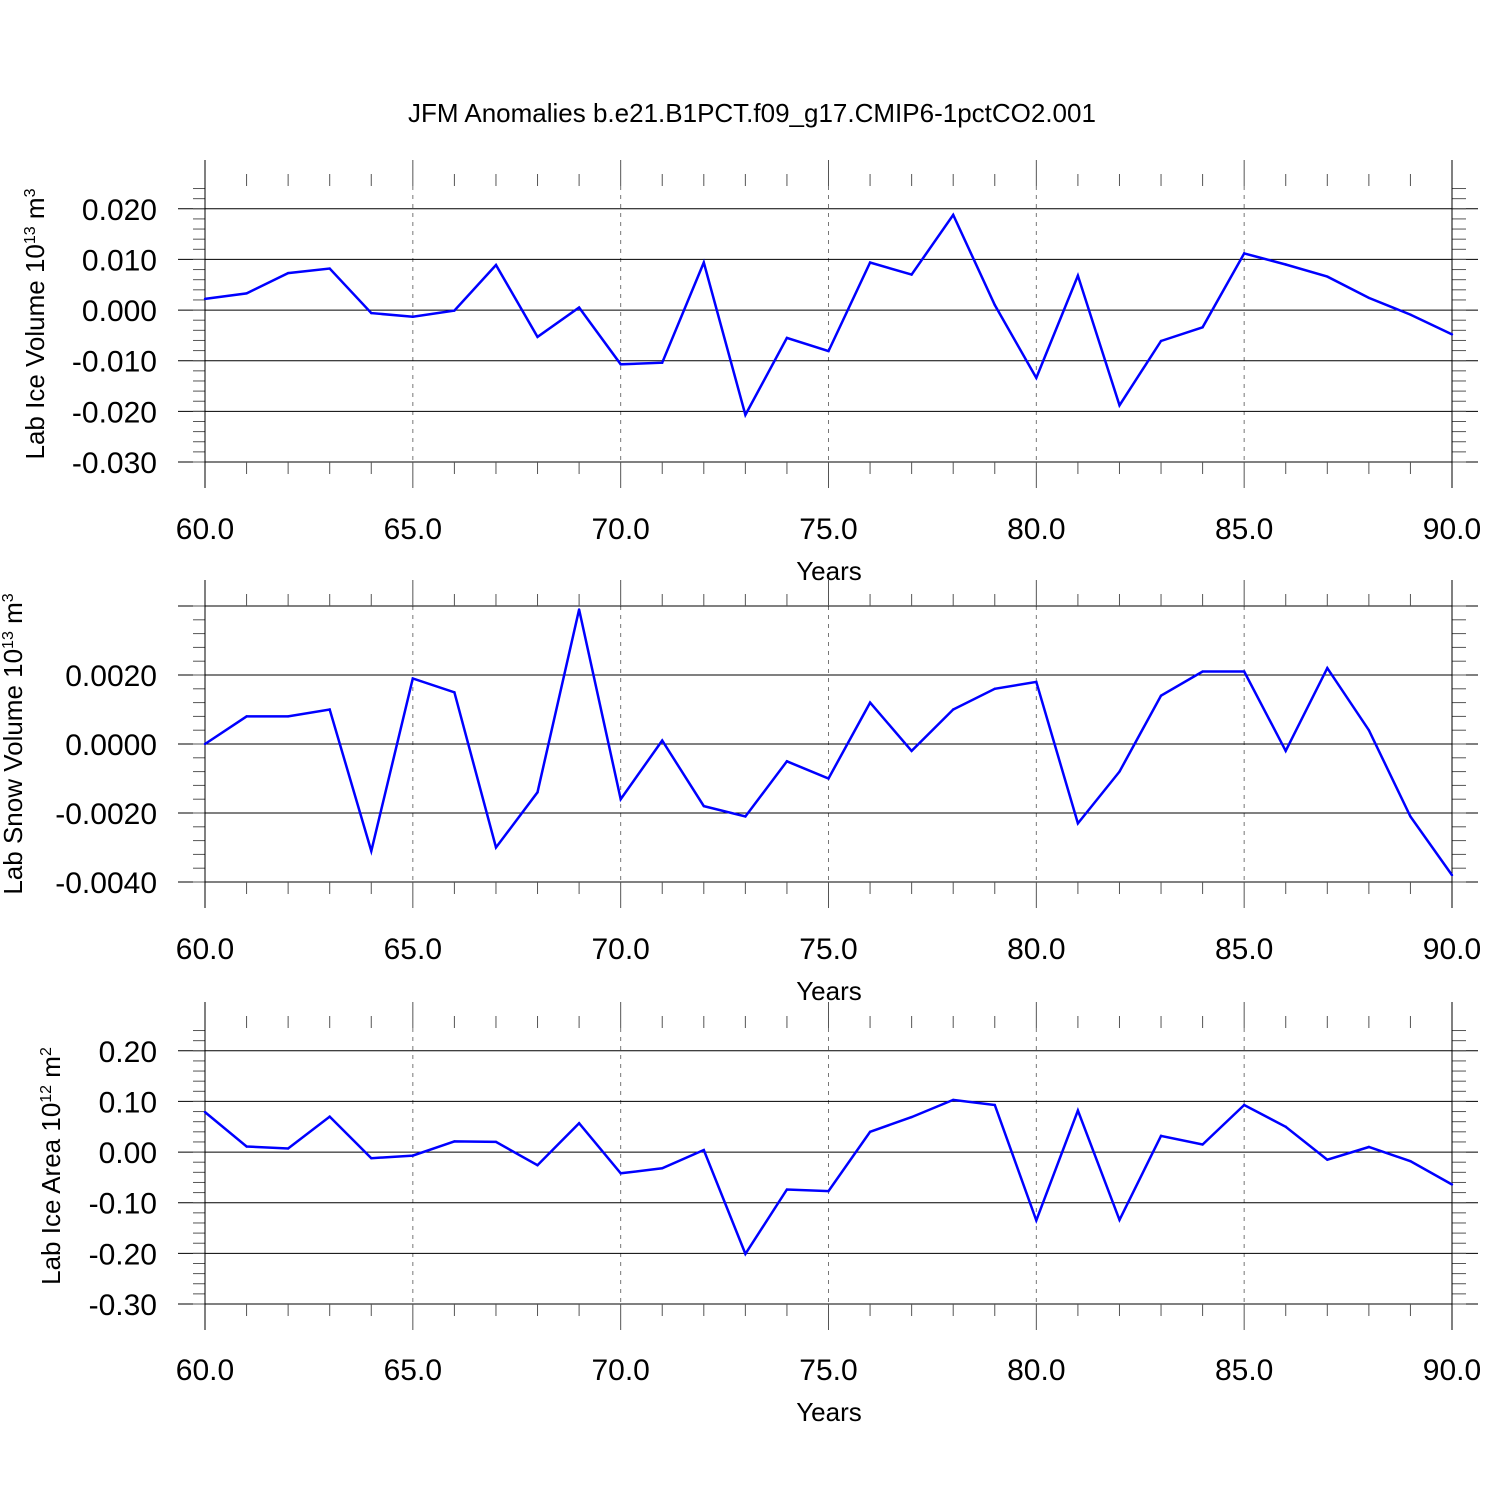  What do you see at coordinates (106, 814) in the screenshot?
I see `y-tick-label: -0.0020` at bounding box center [106, 814].